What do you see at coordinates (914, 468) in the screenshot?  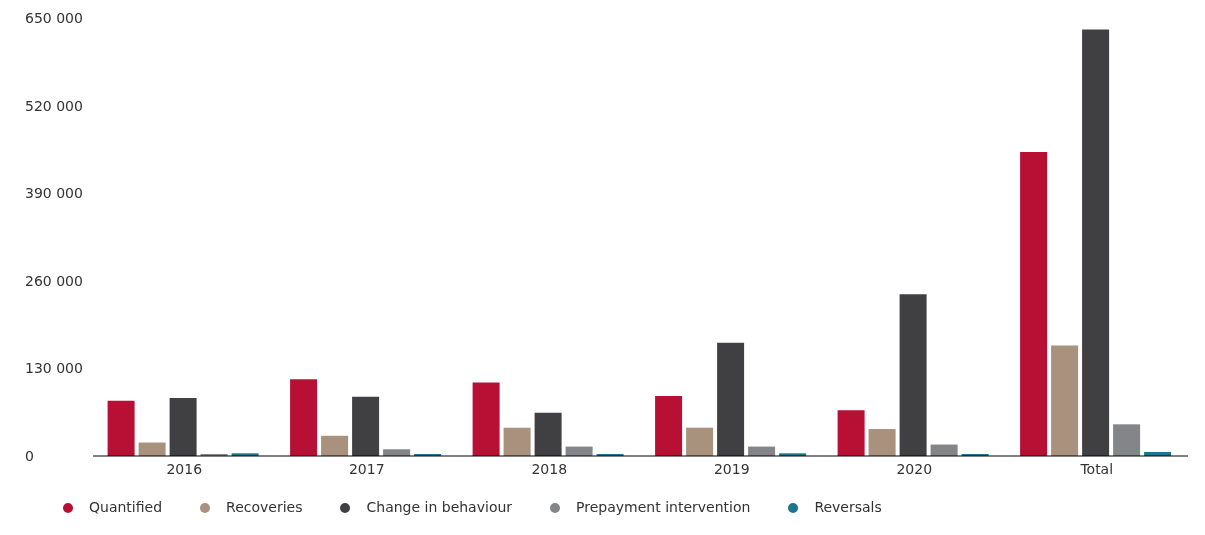 I see `x-tick-label: 2020` at bounding box center [914, 468].